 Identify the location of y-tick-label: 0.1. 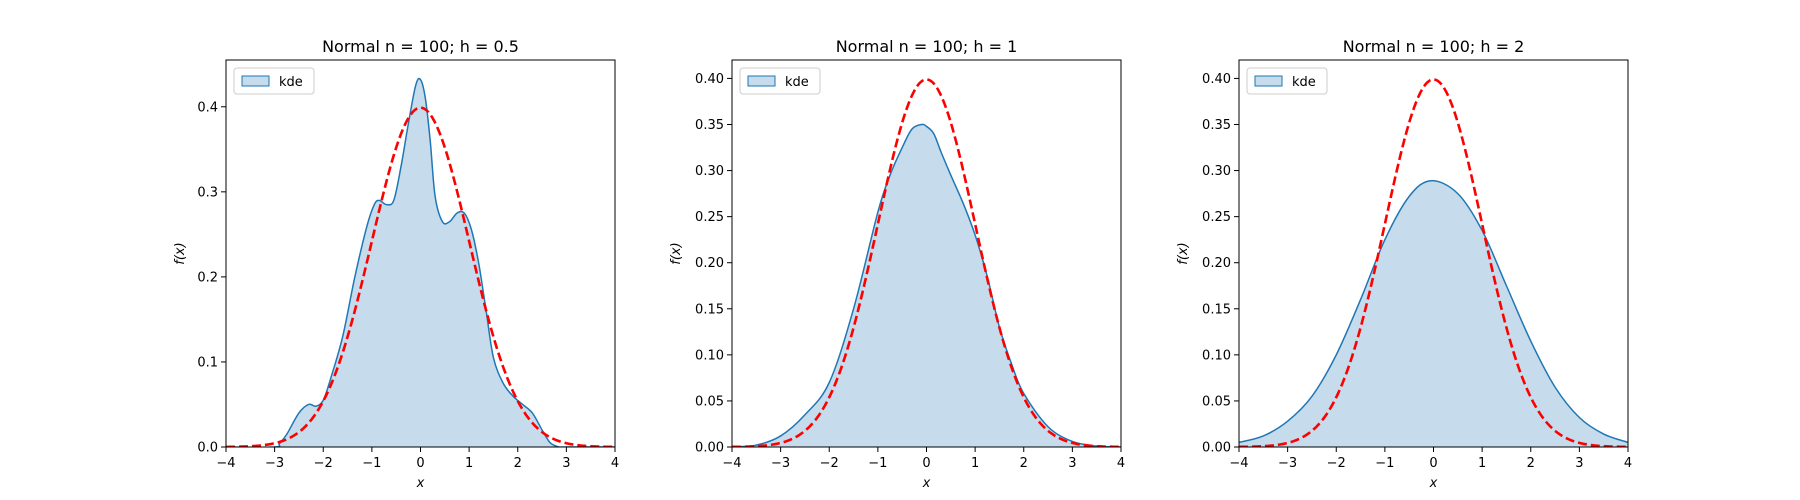
(207, 362).